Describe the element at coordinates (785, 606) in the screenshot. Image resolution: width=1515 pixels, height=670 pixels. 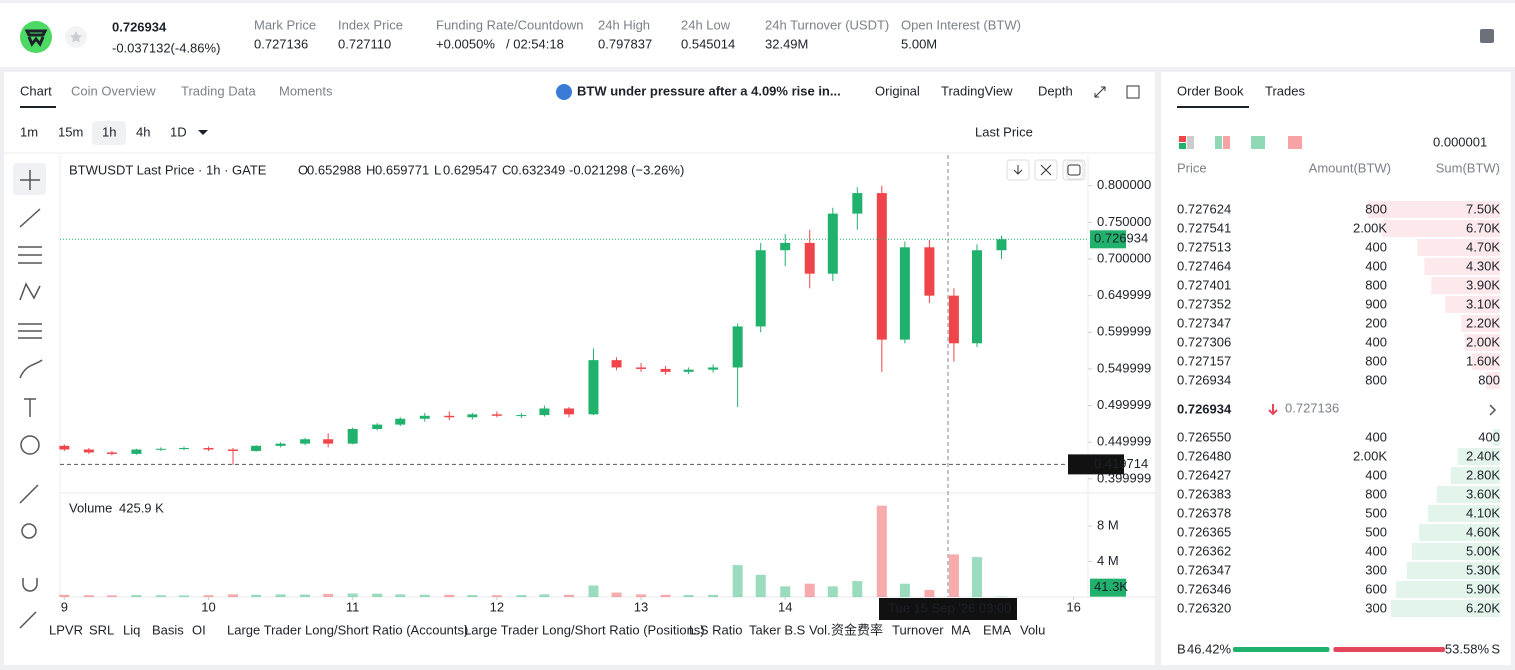
I see `x-tick-label: 14` at that location.